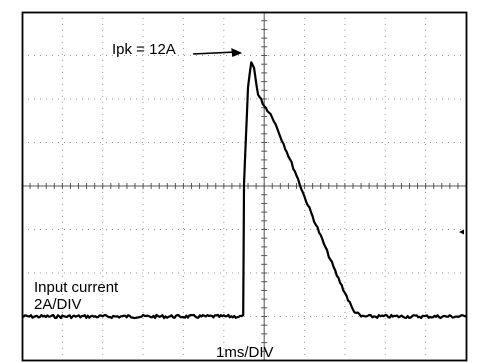 Image resolution: width=478 pixels, height=362 pixels. I want to click on peak-arrow-head, so click(237, 53).